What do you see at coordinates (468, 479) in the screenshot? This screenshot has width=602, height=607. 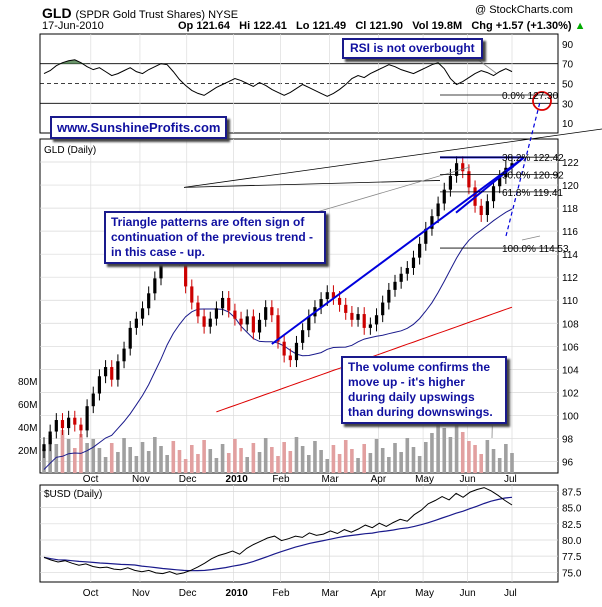 I see `x-tick-label: Jun` at bounding box center [468, 479].